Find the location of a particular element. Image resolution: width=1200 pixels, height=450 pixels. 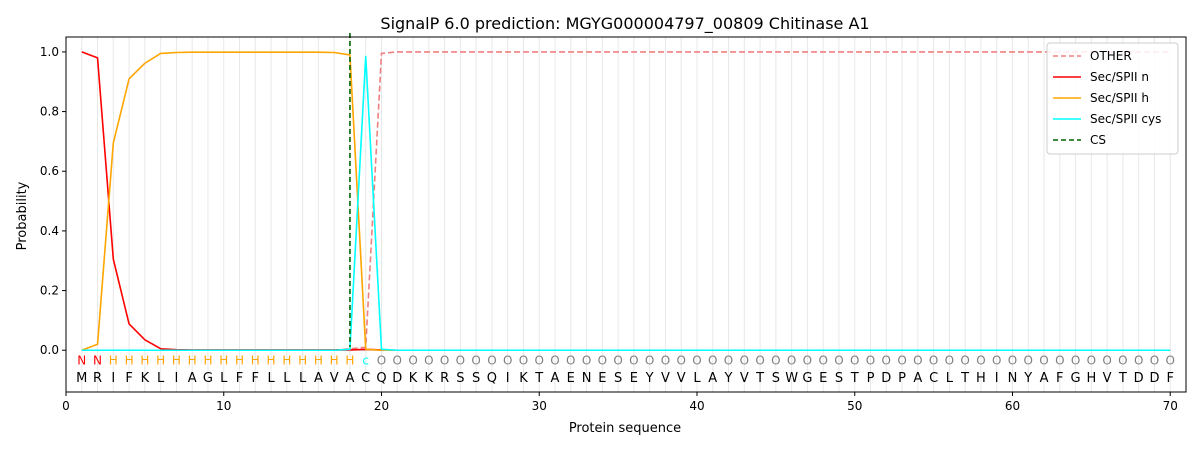

residue-label-22: K is located at coordinates (413, 378).